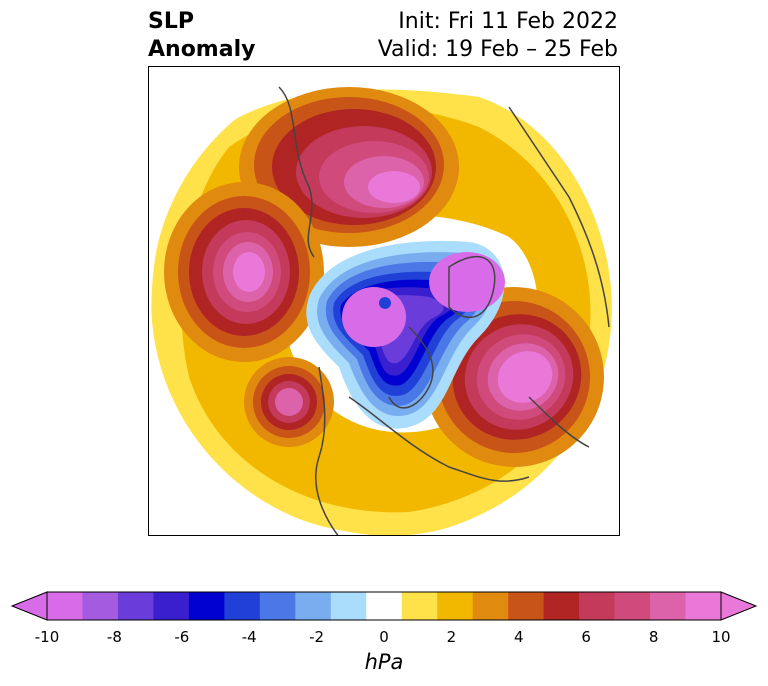 This screenshot has width=768, height=686. What do you see at coordinates (317, 637) in the screenshot?
I see `colorbar-tick-label: -2` at bounding box center [317, 637].